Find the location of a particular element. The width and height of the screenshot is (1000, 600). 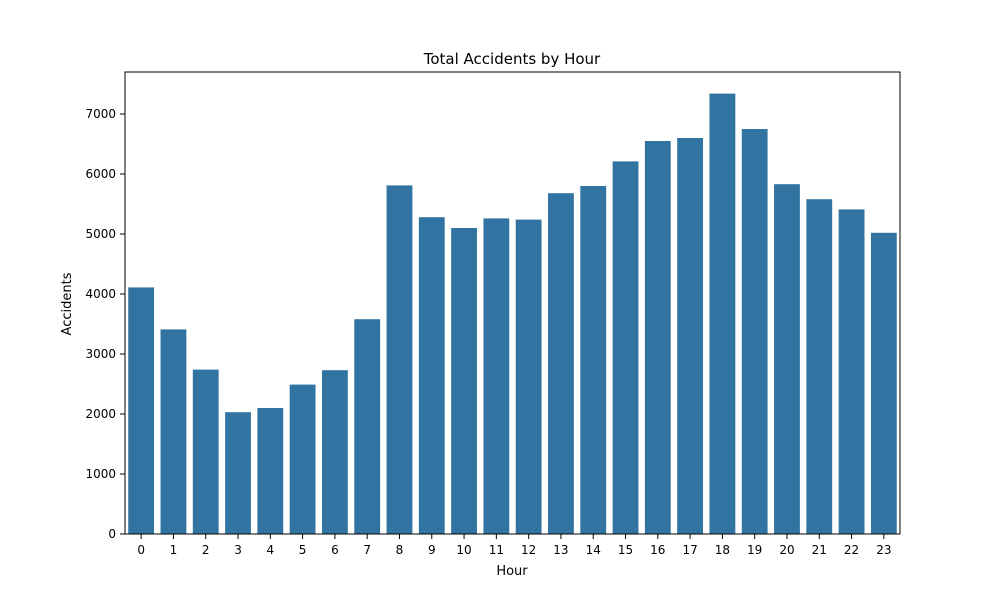

x-tick-label: 19 is located at coordinates (754, 550).